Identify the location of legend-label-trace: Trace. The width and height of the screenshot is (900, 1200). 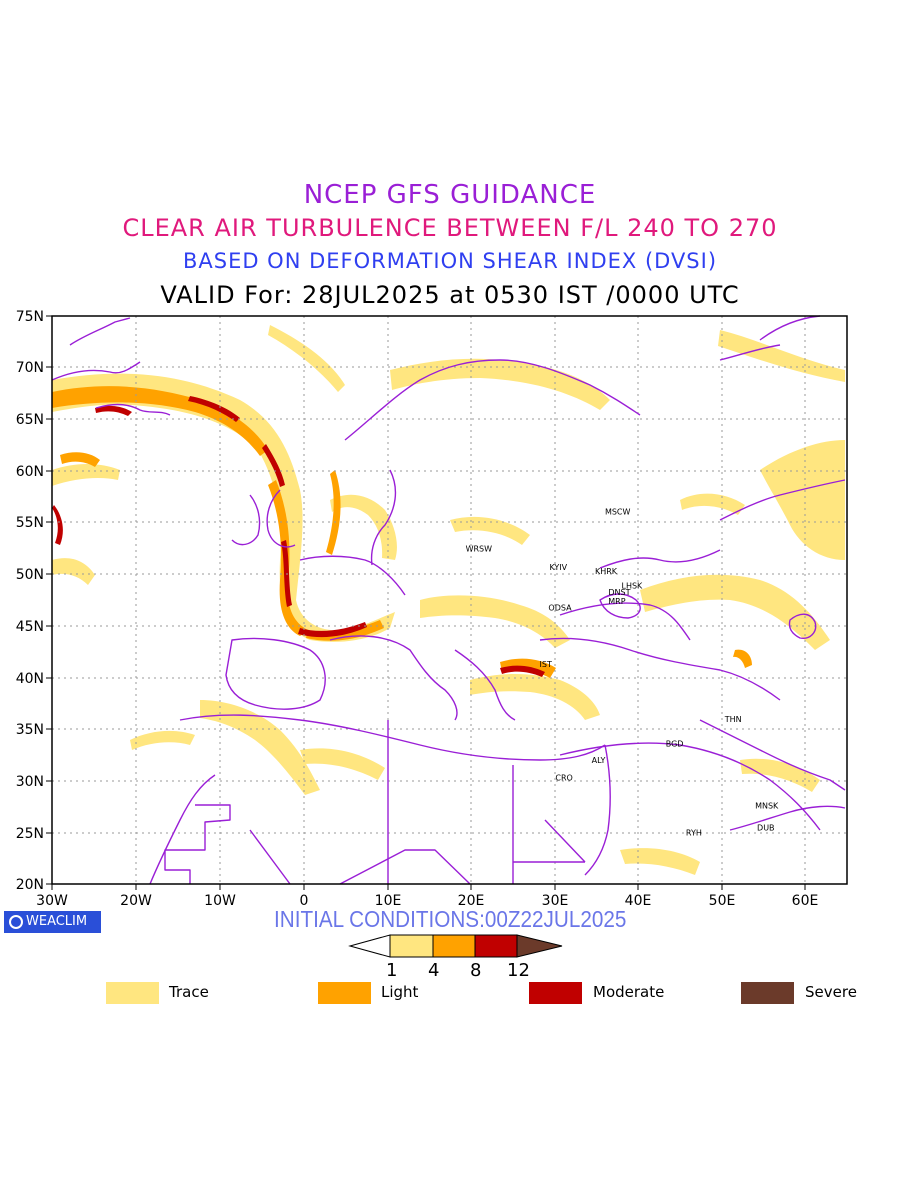
(189, 992).